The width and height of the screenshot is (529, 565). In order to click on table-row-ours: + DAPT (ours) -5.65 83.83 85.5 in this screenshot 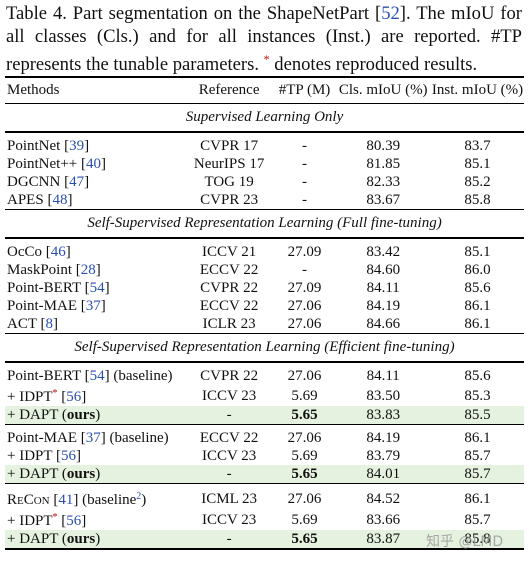, I will do `click(264, 415)`.